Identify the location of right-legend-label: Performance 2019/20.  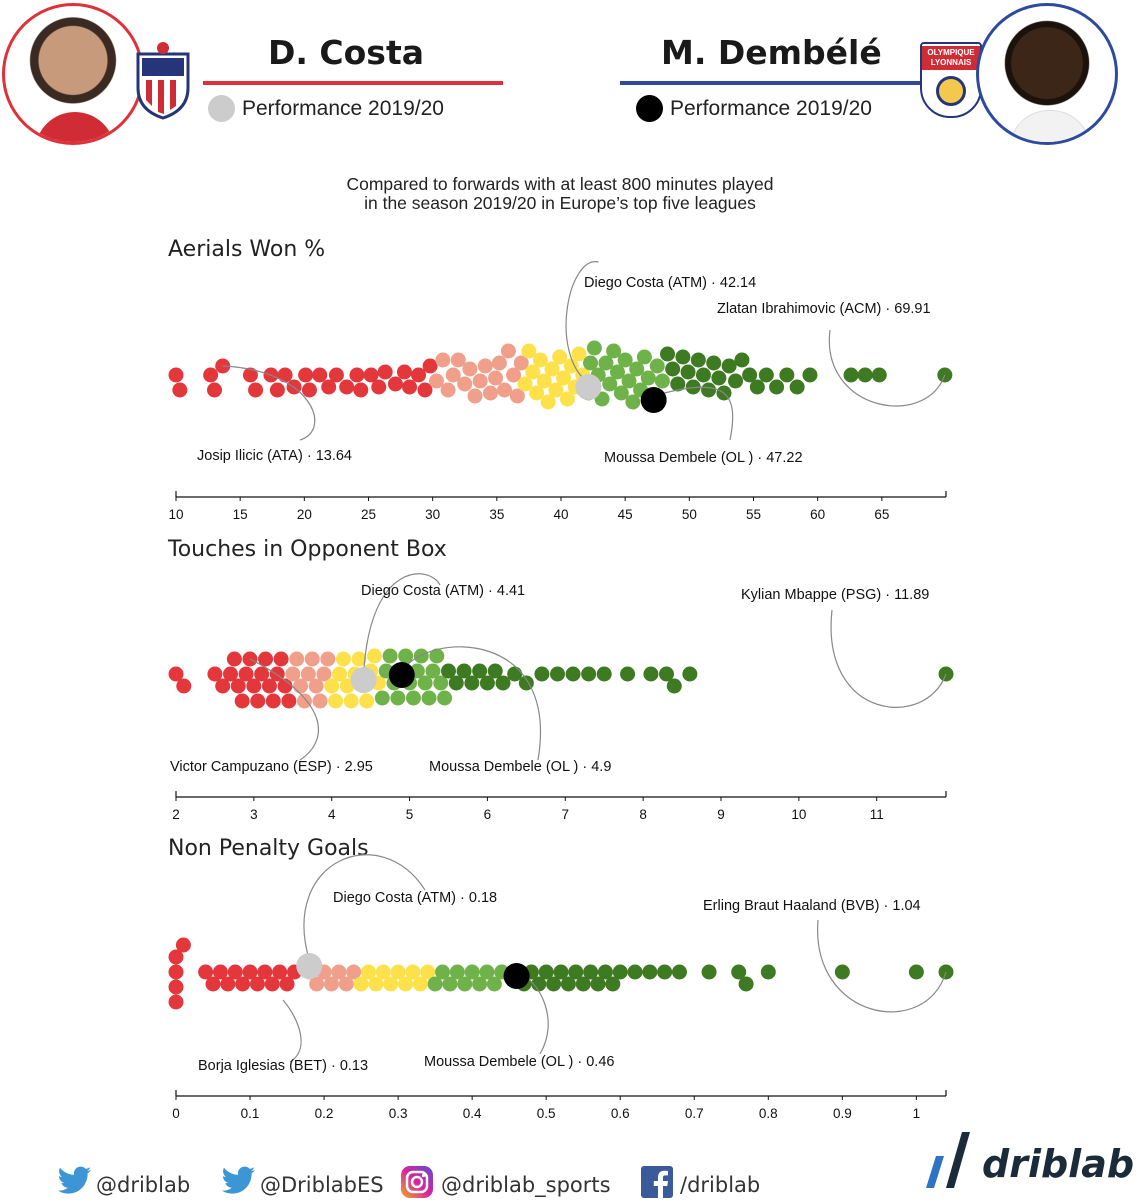
(771, 108).